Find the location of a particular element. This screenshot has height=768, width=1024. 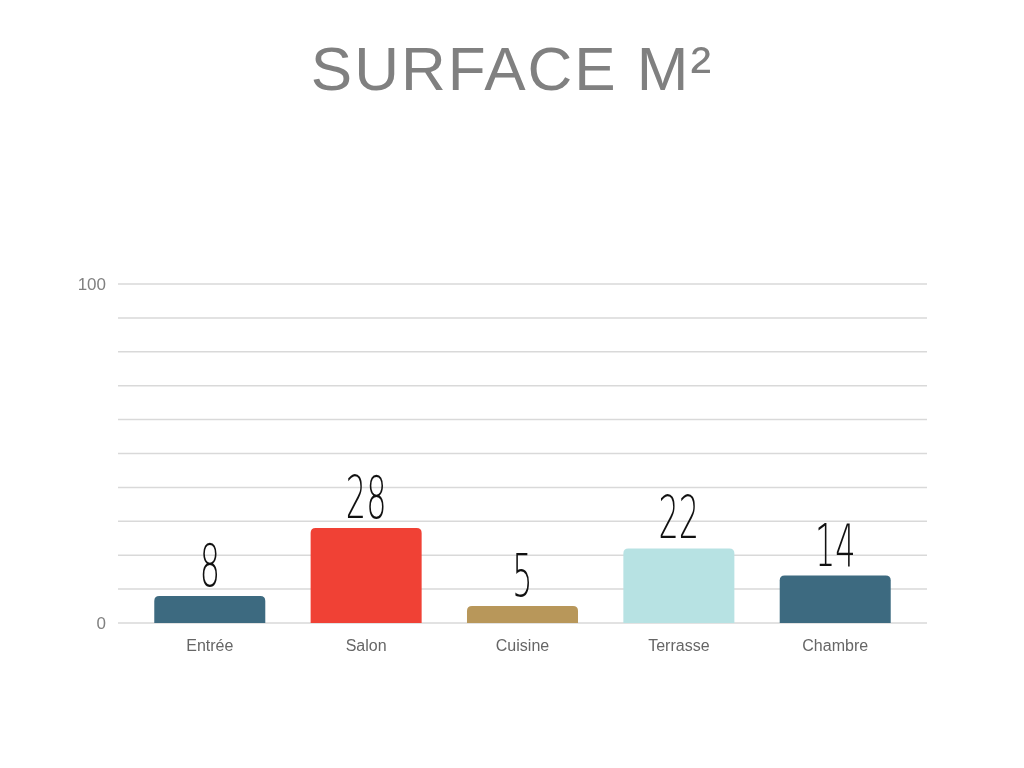

chart-title: SURFACE M² is located at coordinates (512, 68).